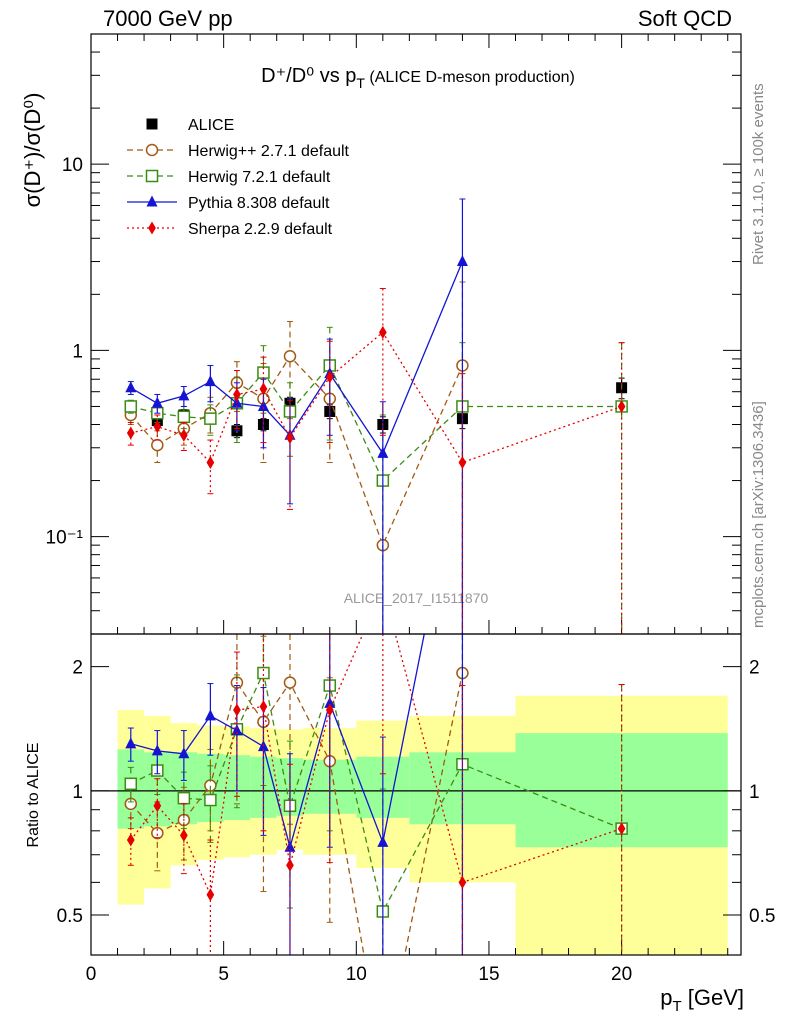 The width and height of the screenshot is (786, 1024). I want to click on legend-label: Pythia 8.308 default, so click(259, 203).